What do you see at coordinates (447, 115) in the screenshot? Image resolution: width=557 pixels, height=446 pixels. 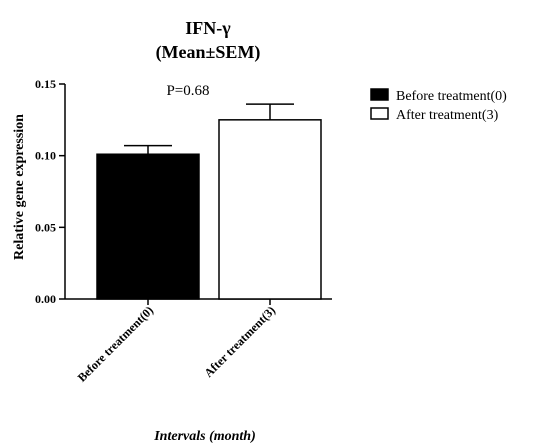 I see `legend-label: After treatment(3)` at bounding box center [447, 115].